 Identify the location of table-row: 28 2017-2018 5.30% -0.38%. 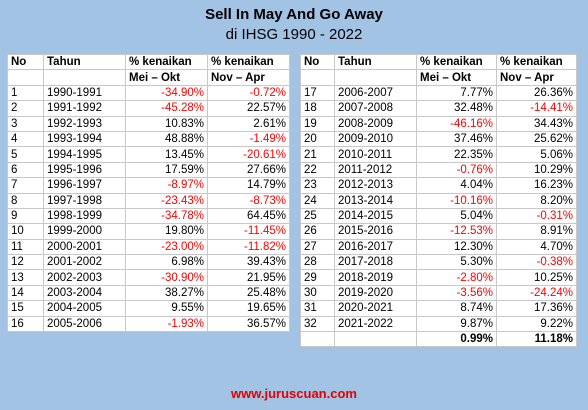
(438, 262).